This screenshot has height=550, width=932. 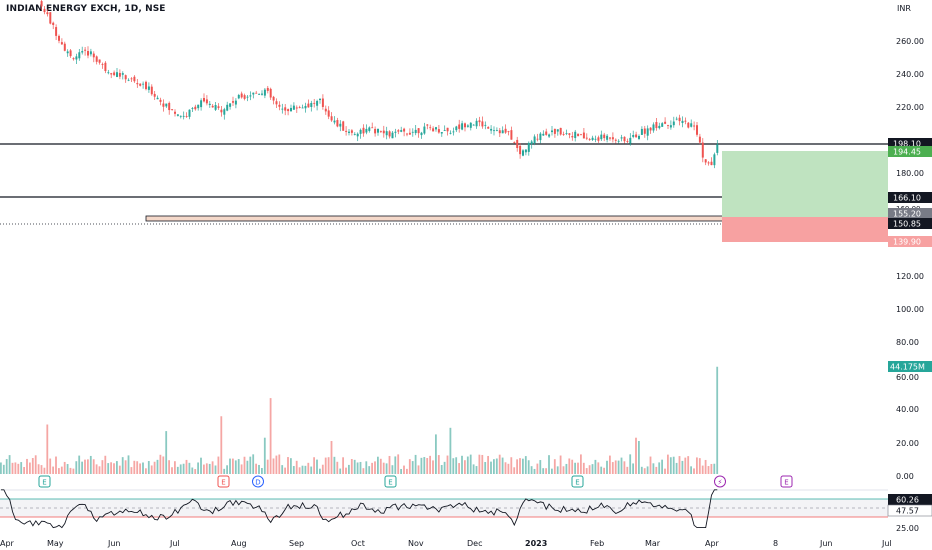 What do you see at coordinates (358, 543) in the screenshot?
I see `time-label: Oct` at bounding box center [358, 543].